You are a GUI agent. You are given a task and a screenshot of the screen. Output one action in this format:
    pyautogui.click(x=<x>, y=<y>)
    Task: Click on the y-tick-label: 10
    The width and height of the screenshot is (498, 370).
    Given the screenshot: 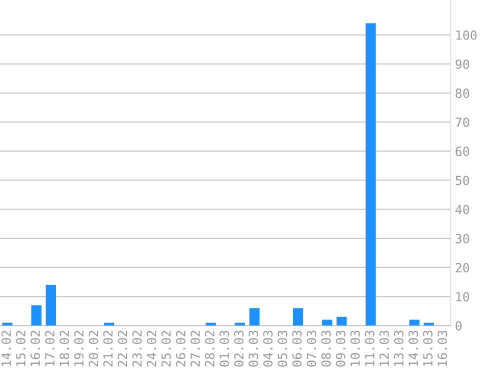 What is the action you would take?
    pyautogui.click(x=463, y=297)
    